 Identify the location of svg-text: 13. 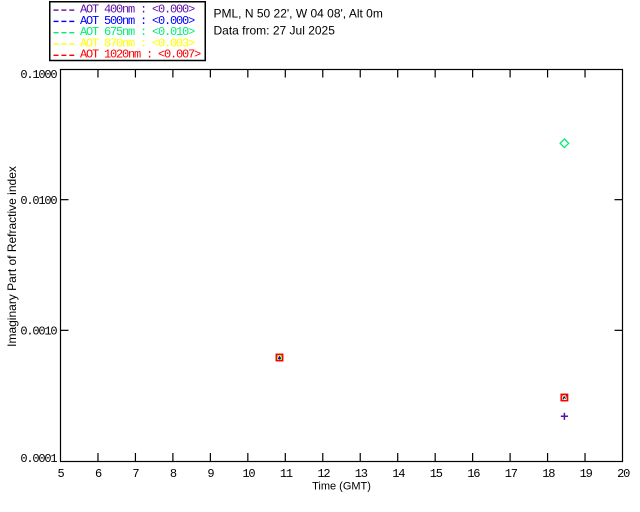
(361, 474).